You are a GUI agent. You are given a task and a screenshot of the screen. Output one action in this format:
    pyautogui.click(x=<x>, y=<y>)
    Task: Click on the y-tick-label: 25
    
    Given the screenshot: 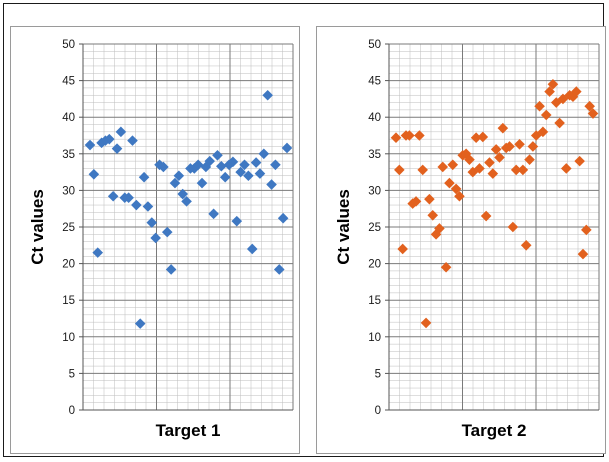 What is the action you would take?
    pyautogui.click(x=68, y=228)
    